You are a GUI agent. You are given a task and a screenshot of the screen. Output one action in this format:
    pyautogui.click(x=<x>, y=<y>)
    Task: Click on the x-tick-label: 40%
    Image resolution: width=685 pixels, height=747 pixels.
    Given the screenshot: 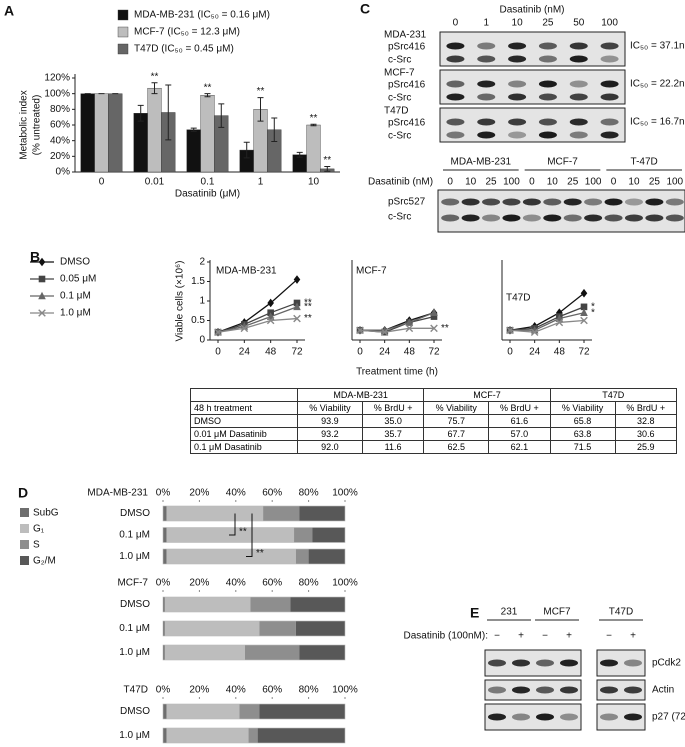 What is the action you would take?
    pyautogui.click(x=236, y=493)
    